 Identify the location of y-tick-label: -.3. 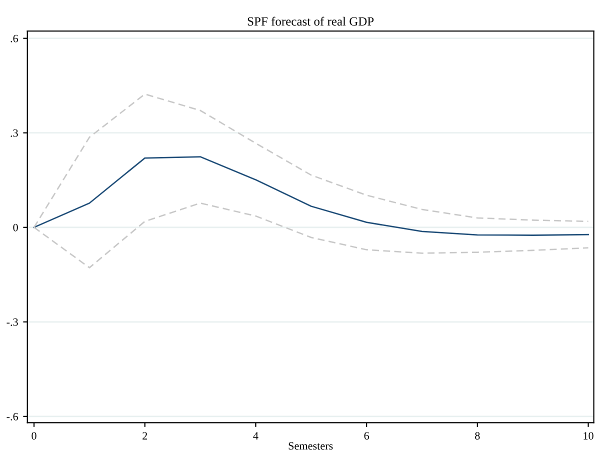
(12, 322).